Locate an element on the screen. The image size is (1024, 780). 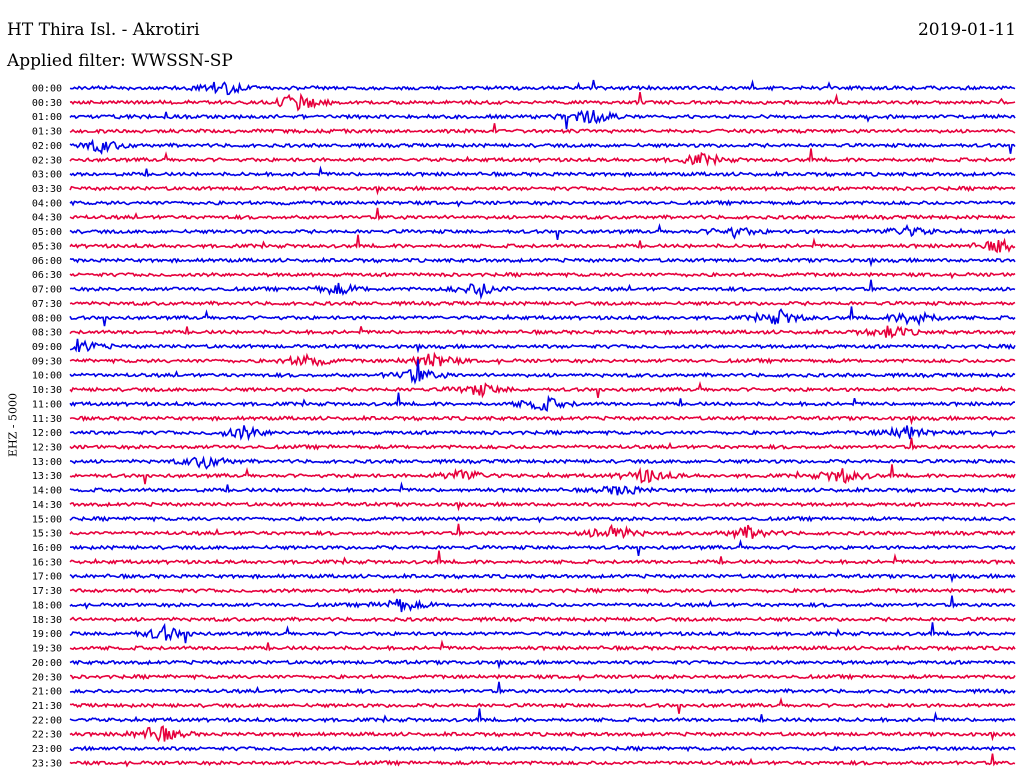
row-label: 06:00 is located at coordinates (47, 261).